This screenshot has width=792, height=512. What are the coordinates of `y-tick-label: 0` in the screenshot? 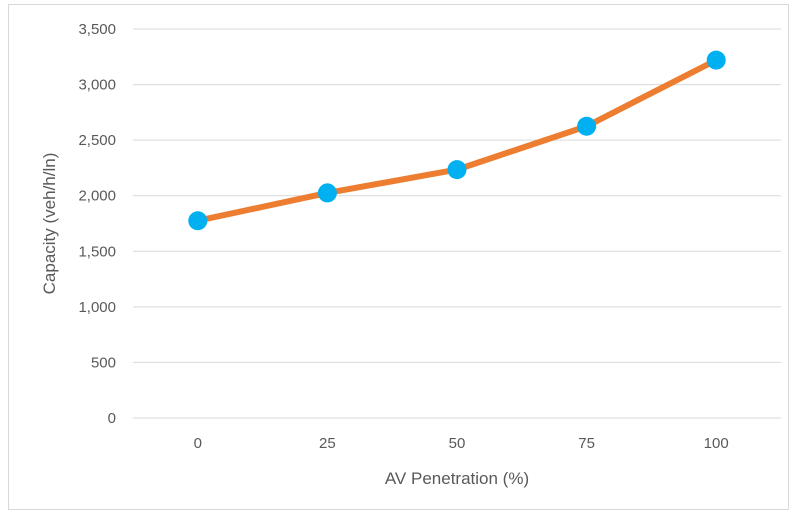 It's located at (112, 418).